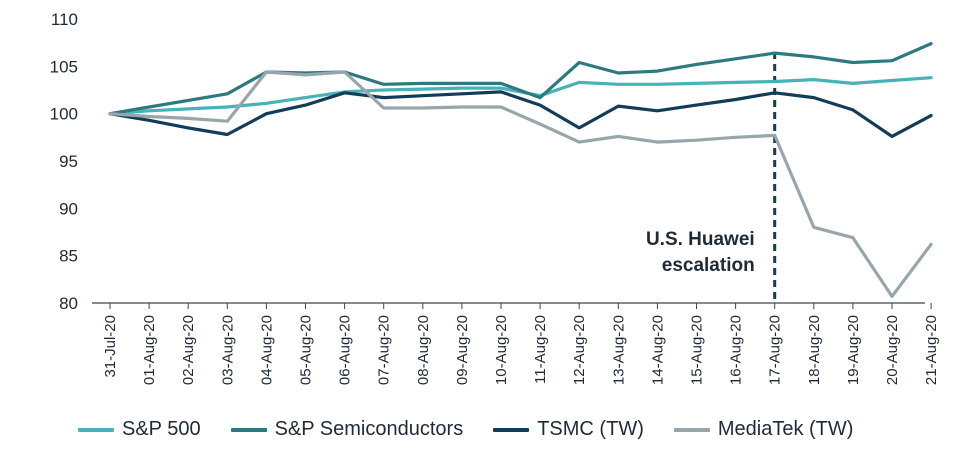  I want to click on legend-label: S&P Semiconductors, so click(369, 429).